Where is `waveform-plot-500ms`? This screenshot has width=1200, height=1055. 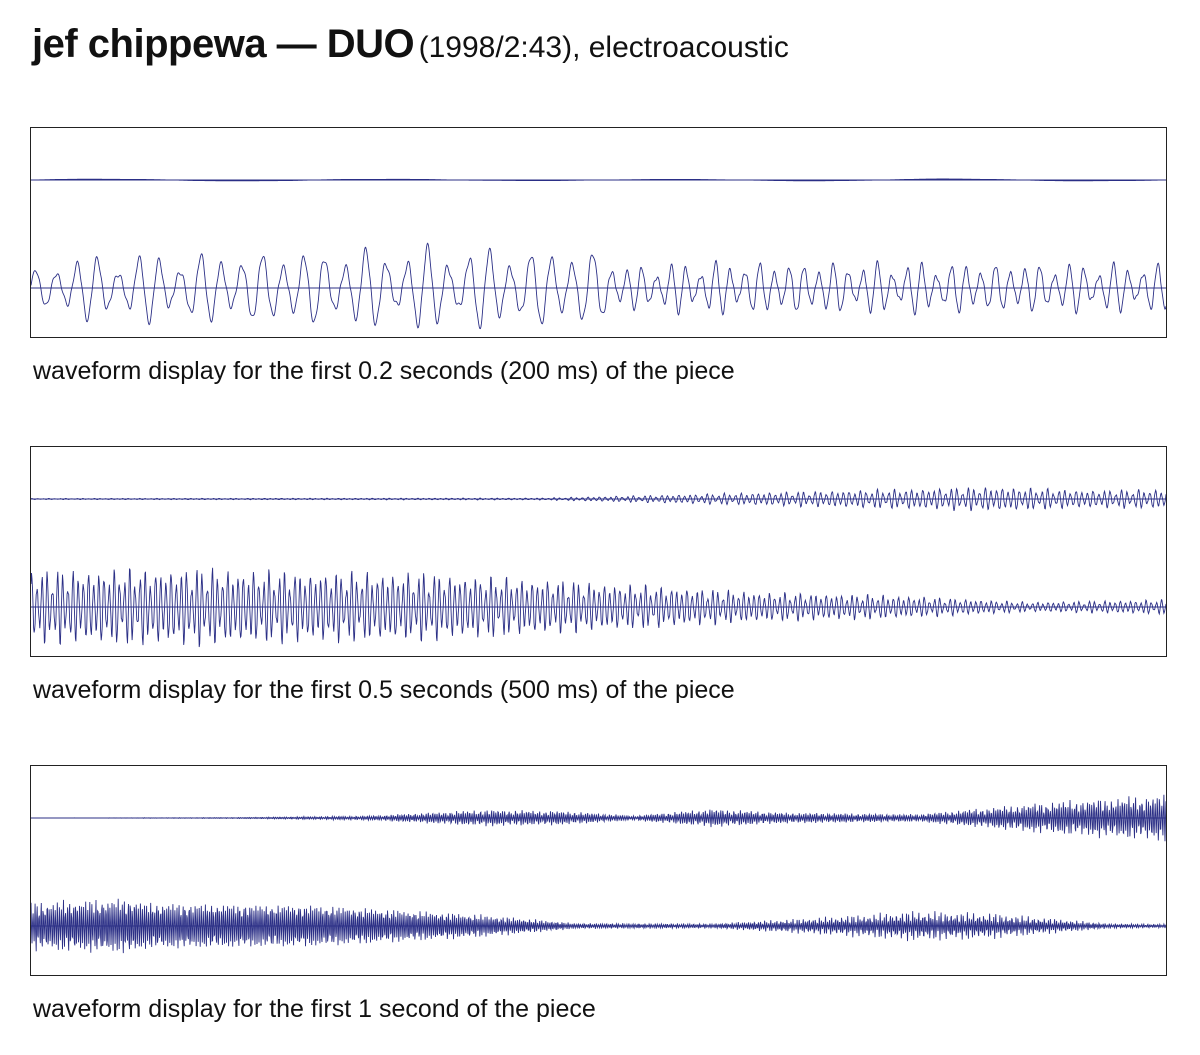
waveform-plot-500ms is located at coordinates (598, 567).